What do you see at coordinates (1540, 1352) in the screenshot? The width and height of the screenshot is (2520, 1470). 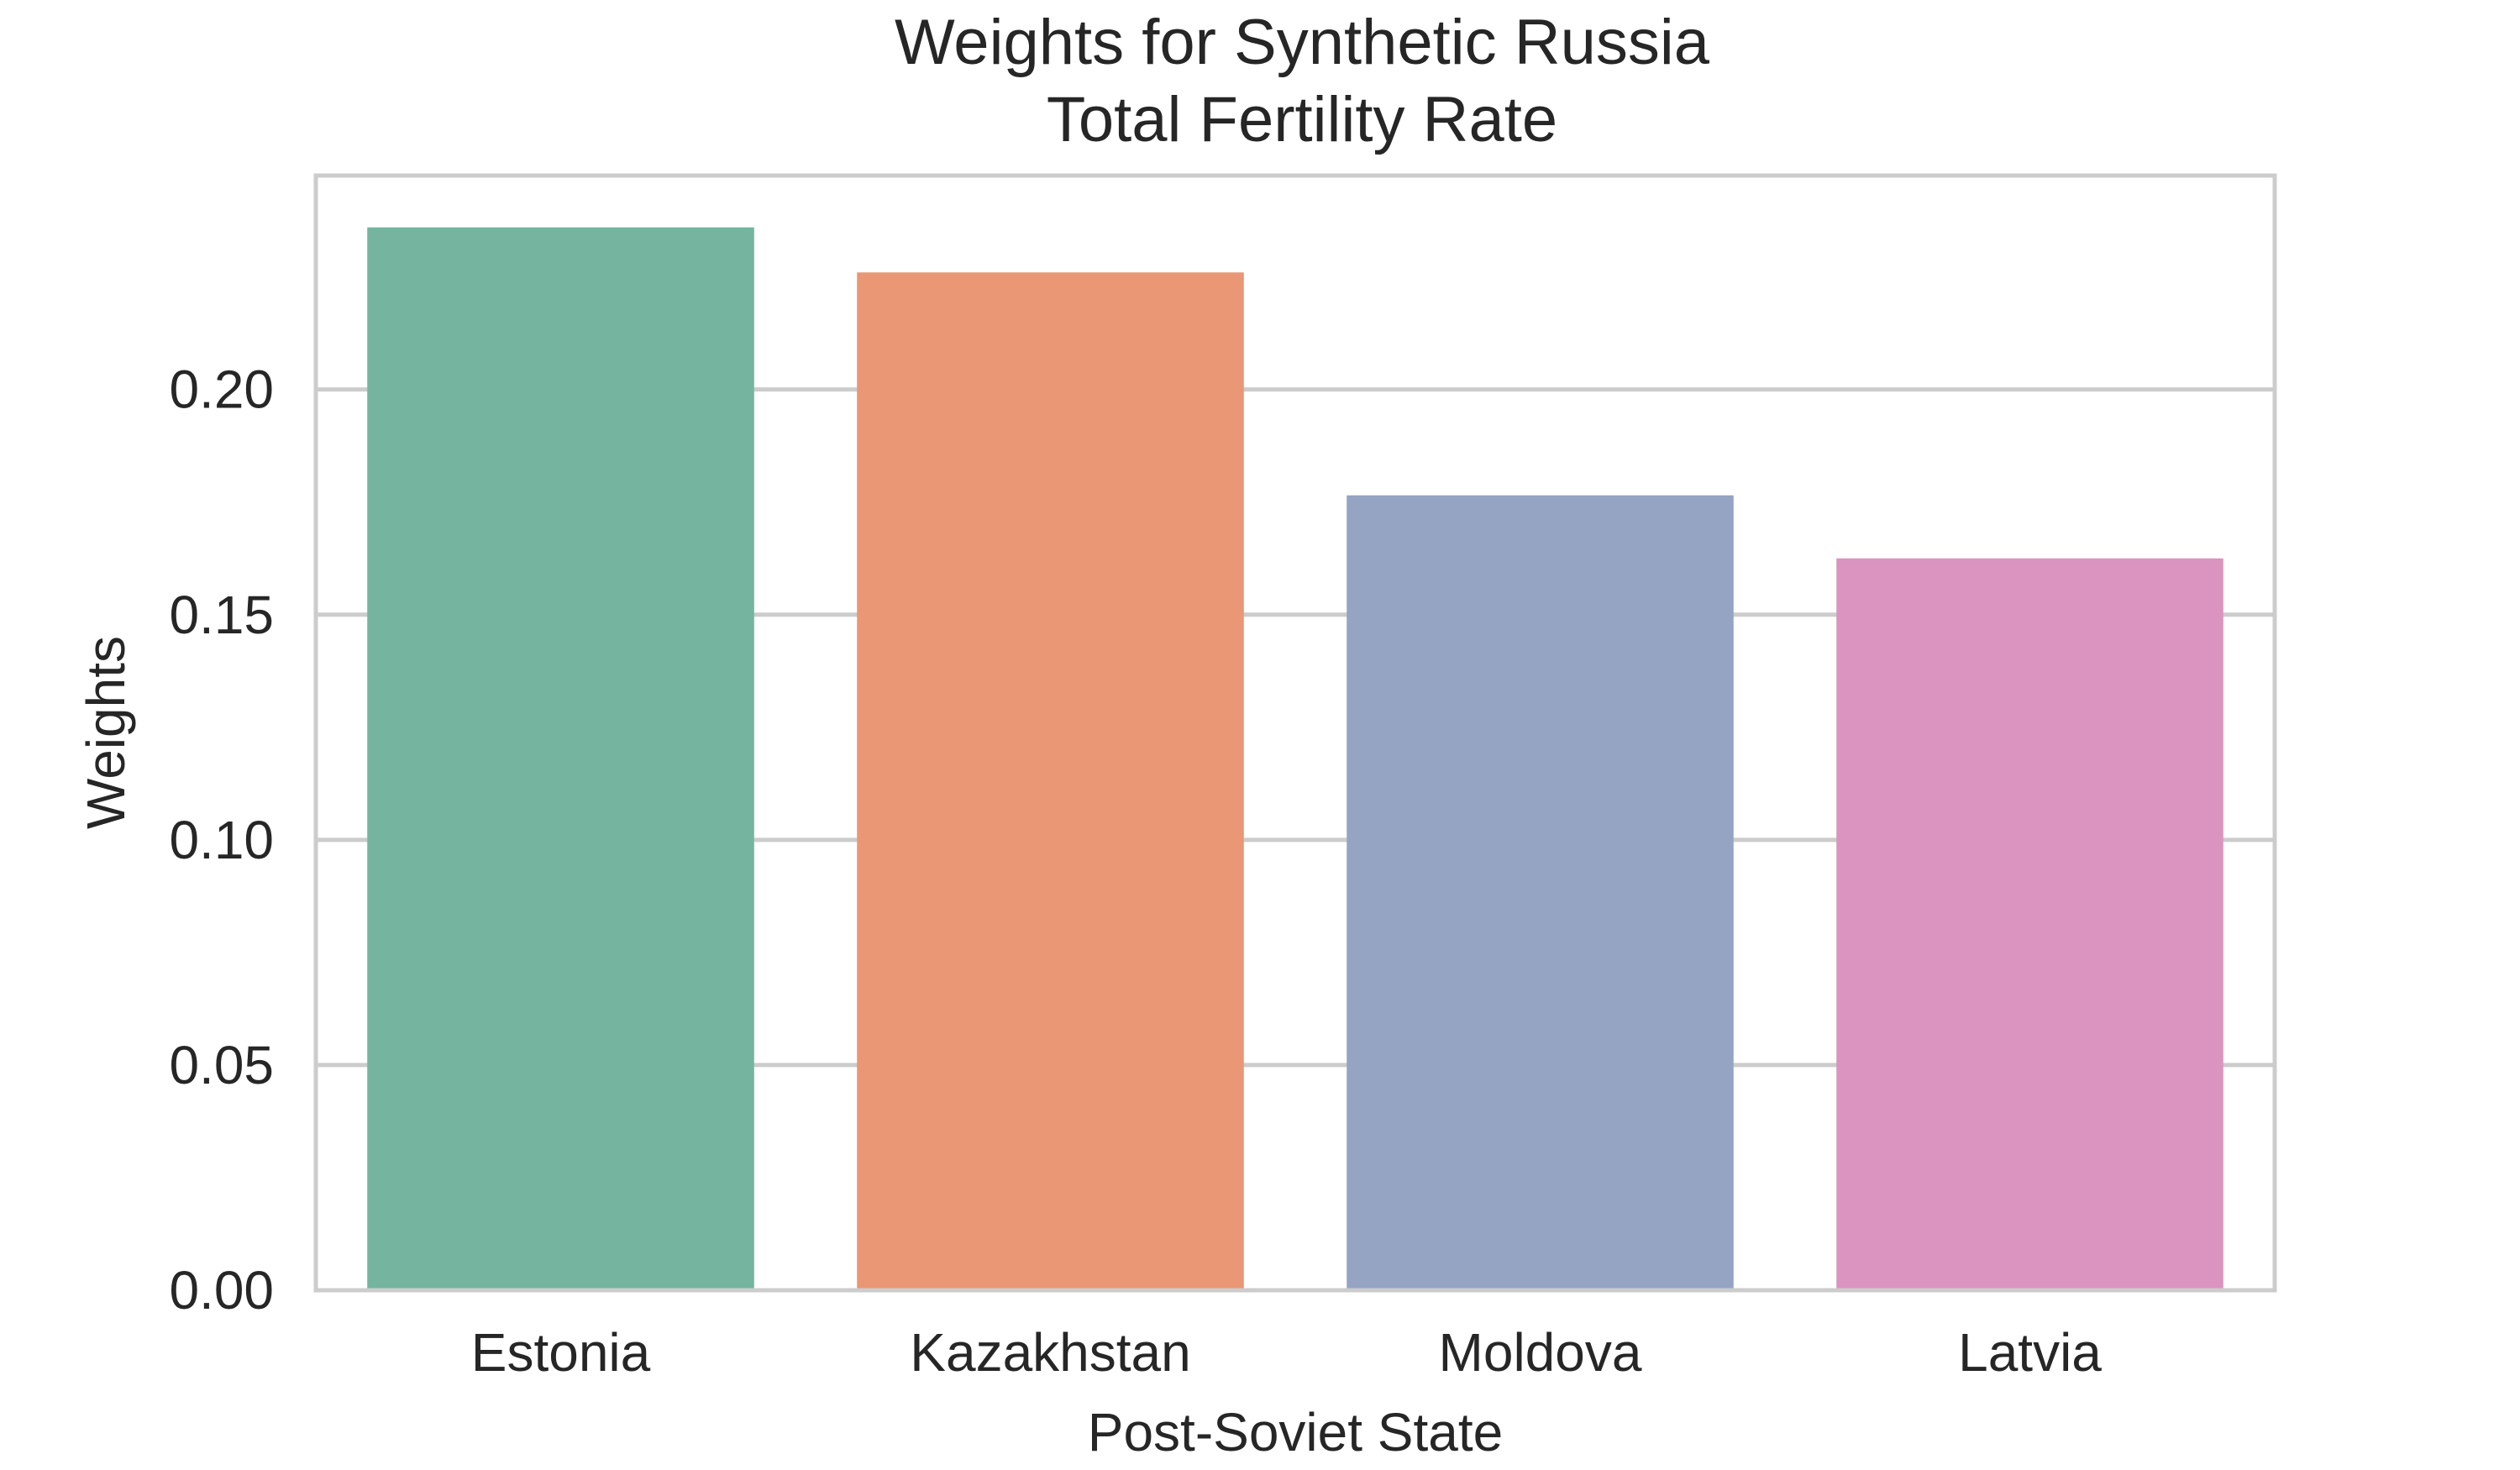 I see `x-tick-label-moldova: Moldova` at bounding box center [1540, 1352].